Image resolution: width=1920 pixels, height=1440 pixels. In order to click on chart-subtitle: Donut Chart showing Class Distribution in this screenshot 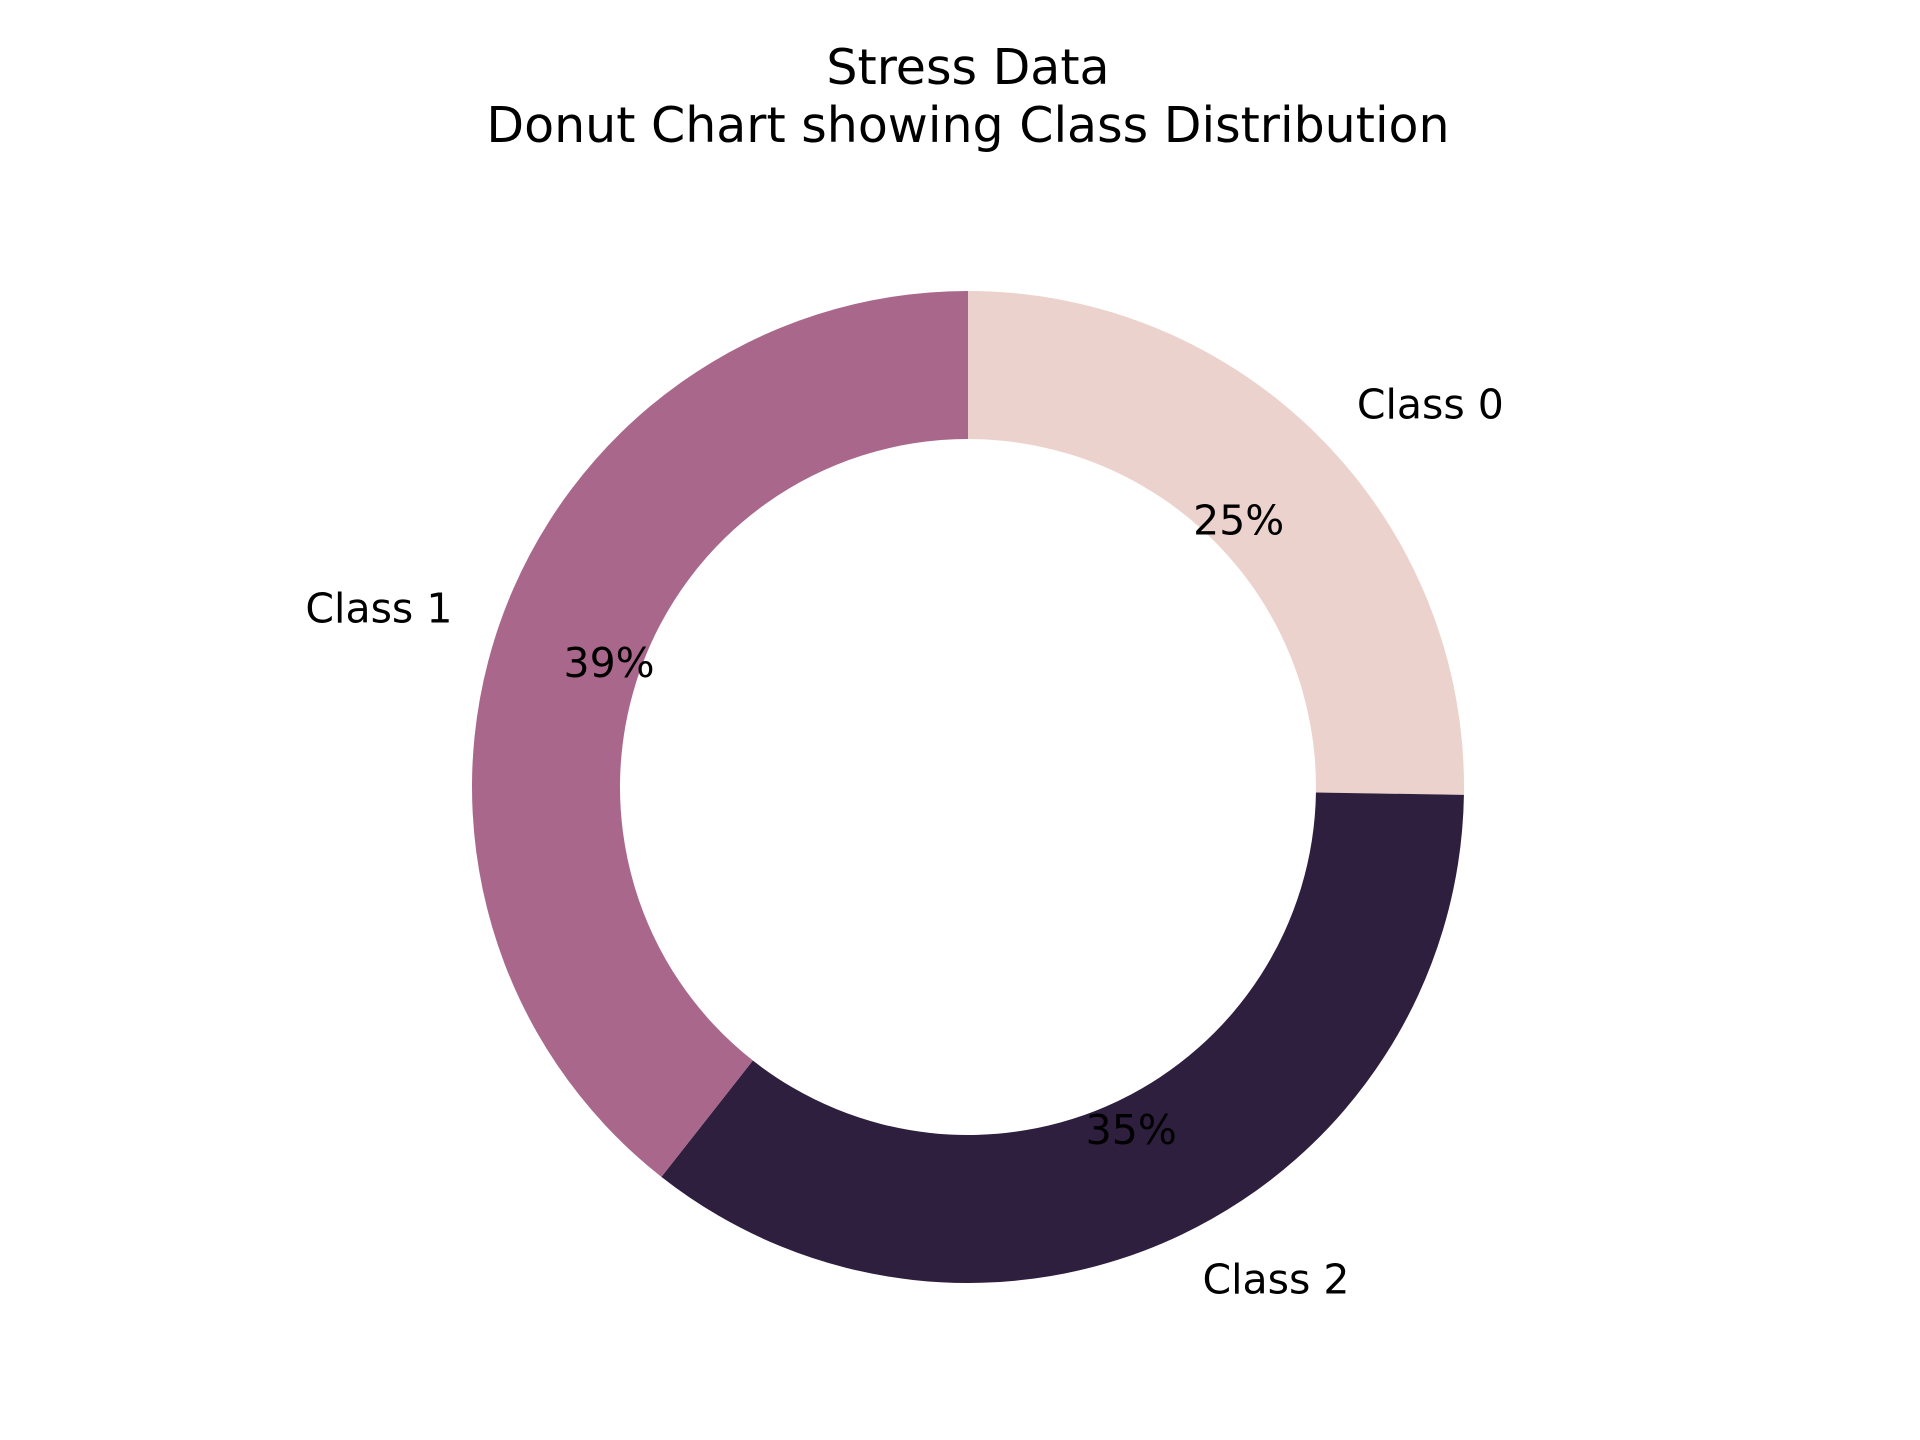, I will do `click(967, 125)`.